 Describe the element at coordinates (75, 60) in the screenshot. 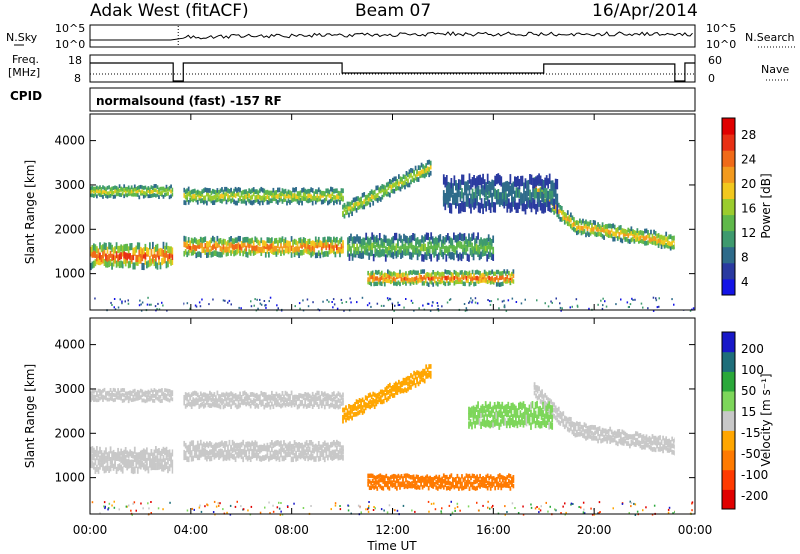

I see `freq-left-top: 18` at that location.